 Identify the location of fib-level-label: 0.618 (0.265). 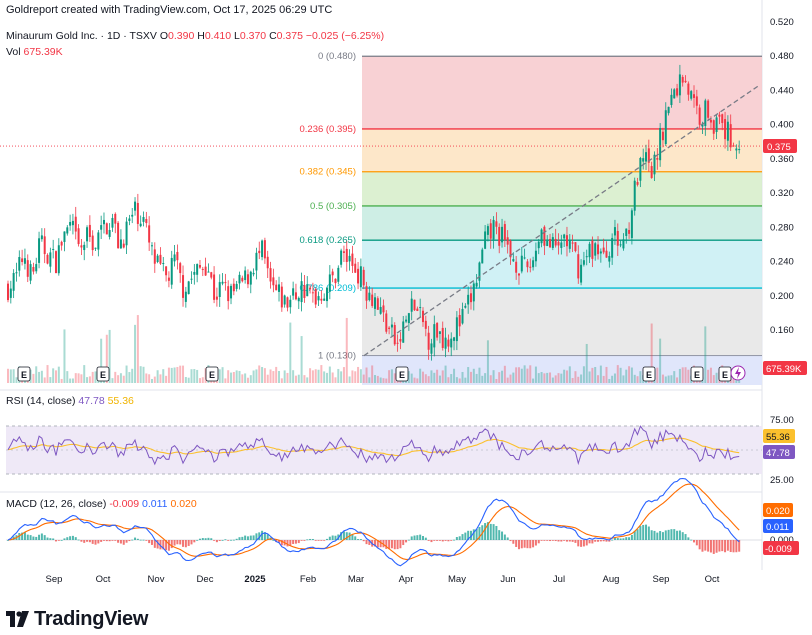
(327, 240).